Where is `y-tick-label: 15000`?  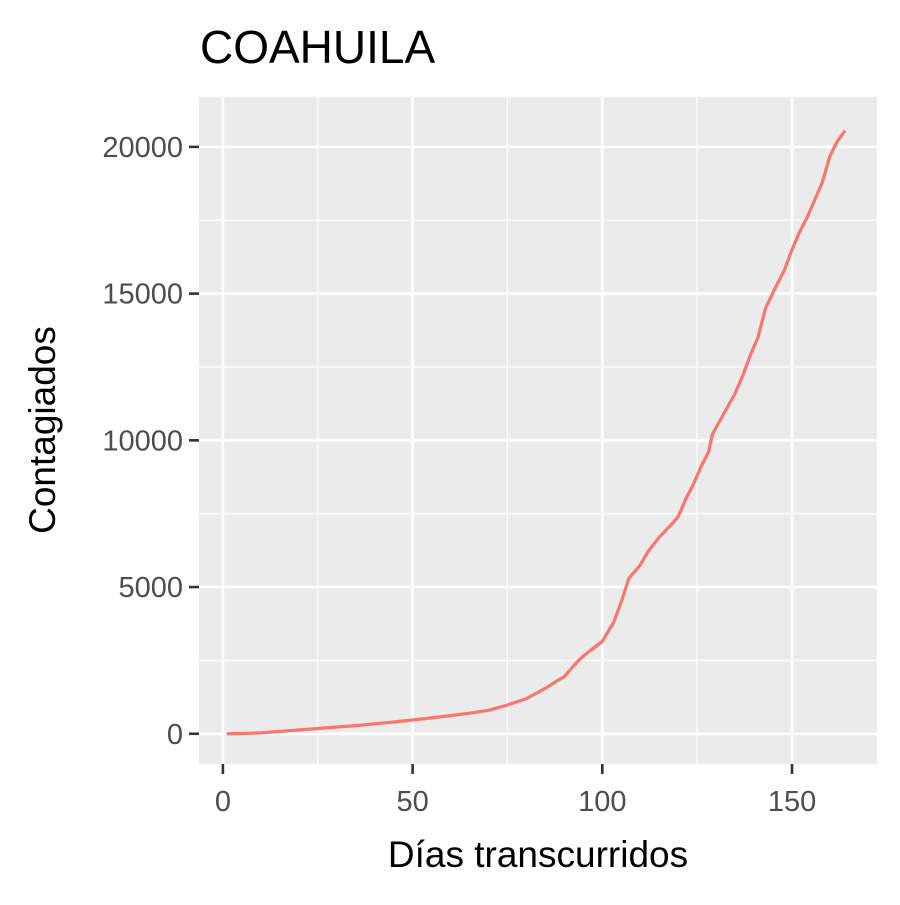
y-tick-label: 15000 is located at coordinates (142, 295).